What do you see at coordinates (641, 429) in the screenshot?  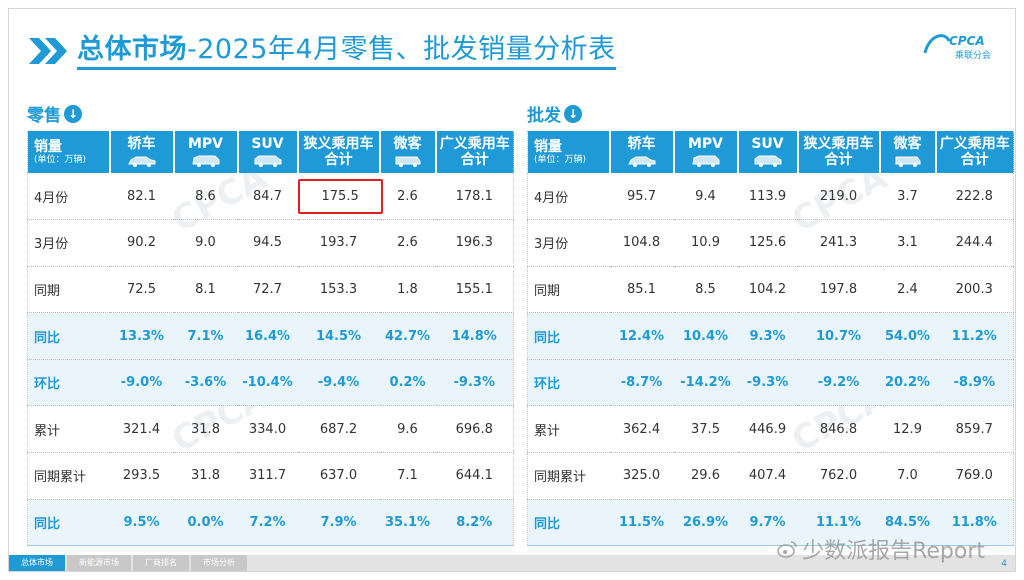 I see `table-cell: 362.4` at bounding box center [641, 429].